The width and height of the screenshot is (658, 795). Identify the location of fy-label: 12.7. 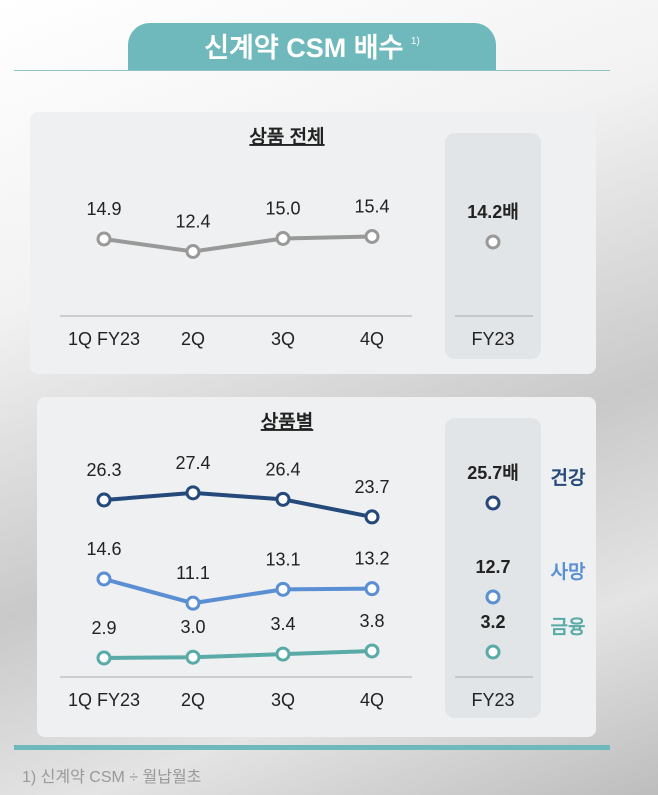
(492, 567).